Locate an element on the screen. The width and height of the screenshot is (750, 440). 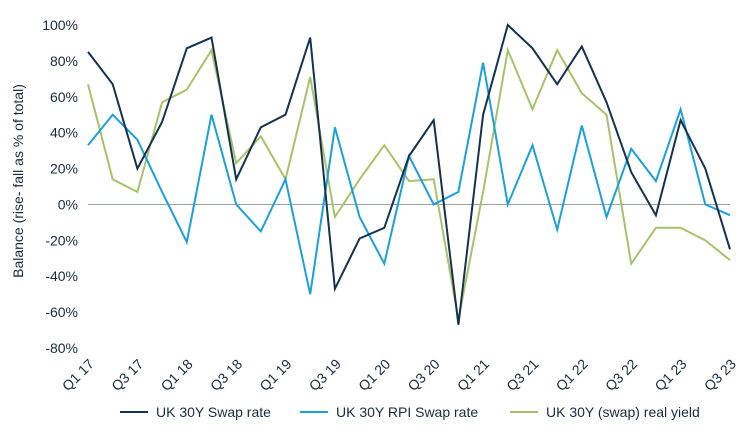
y-tick-label: 40% is located at coordinates (64, 133).